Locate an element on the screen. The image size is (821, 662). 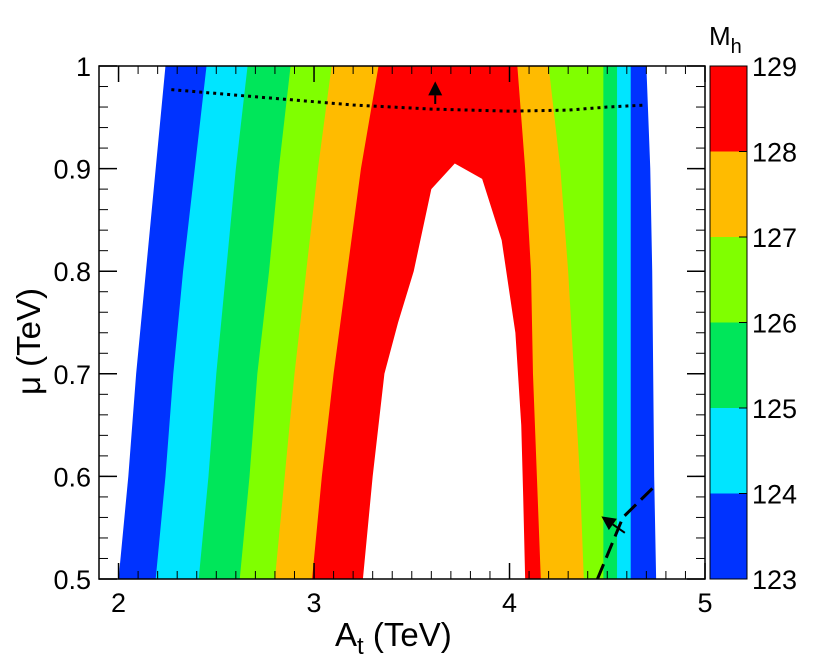
y-axis-title: μ (TeV) is located at coordinates (28, 341).